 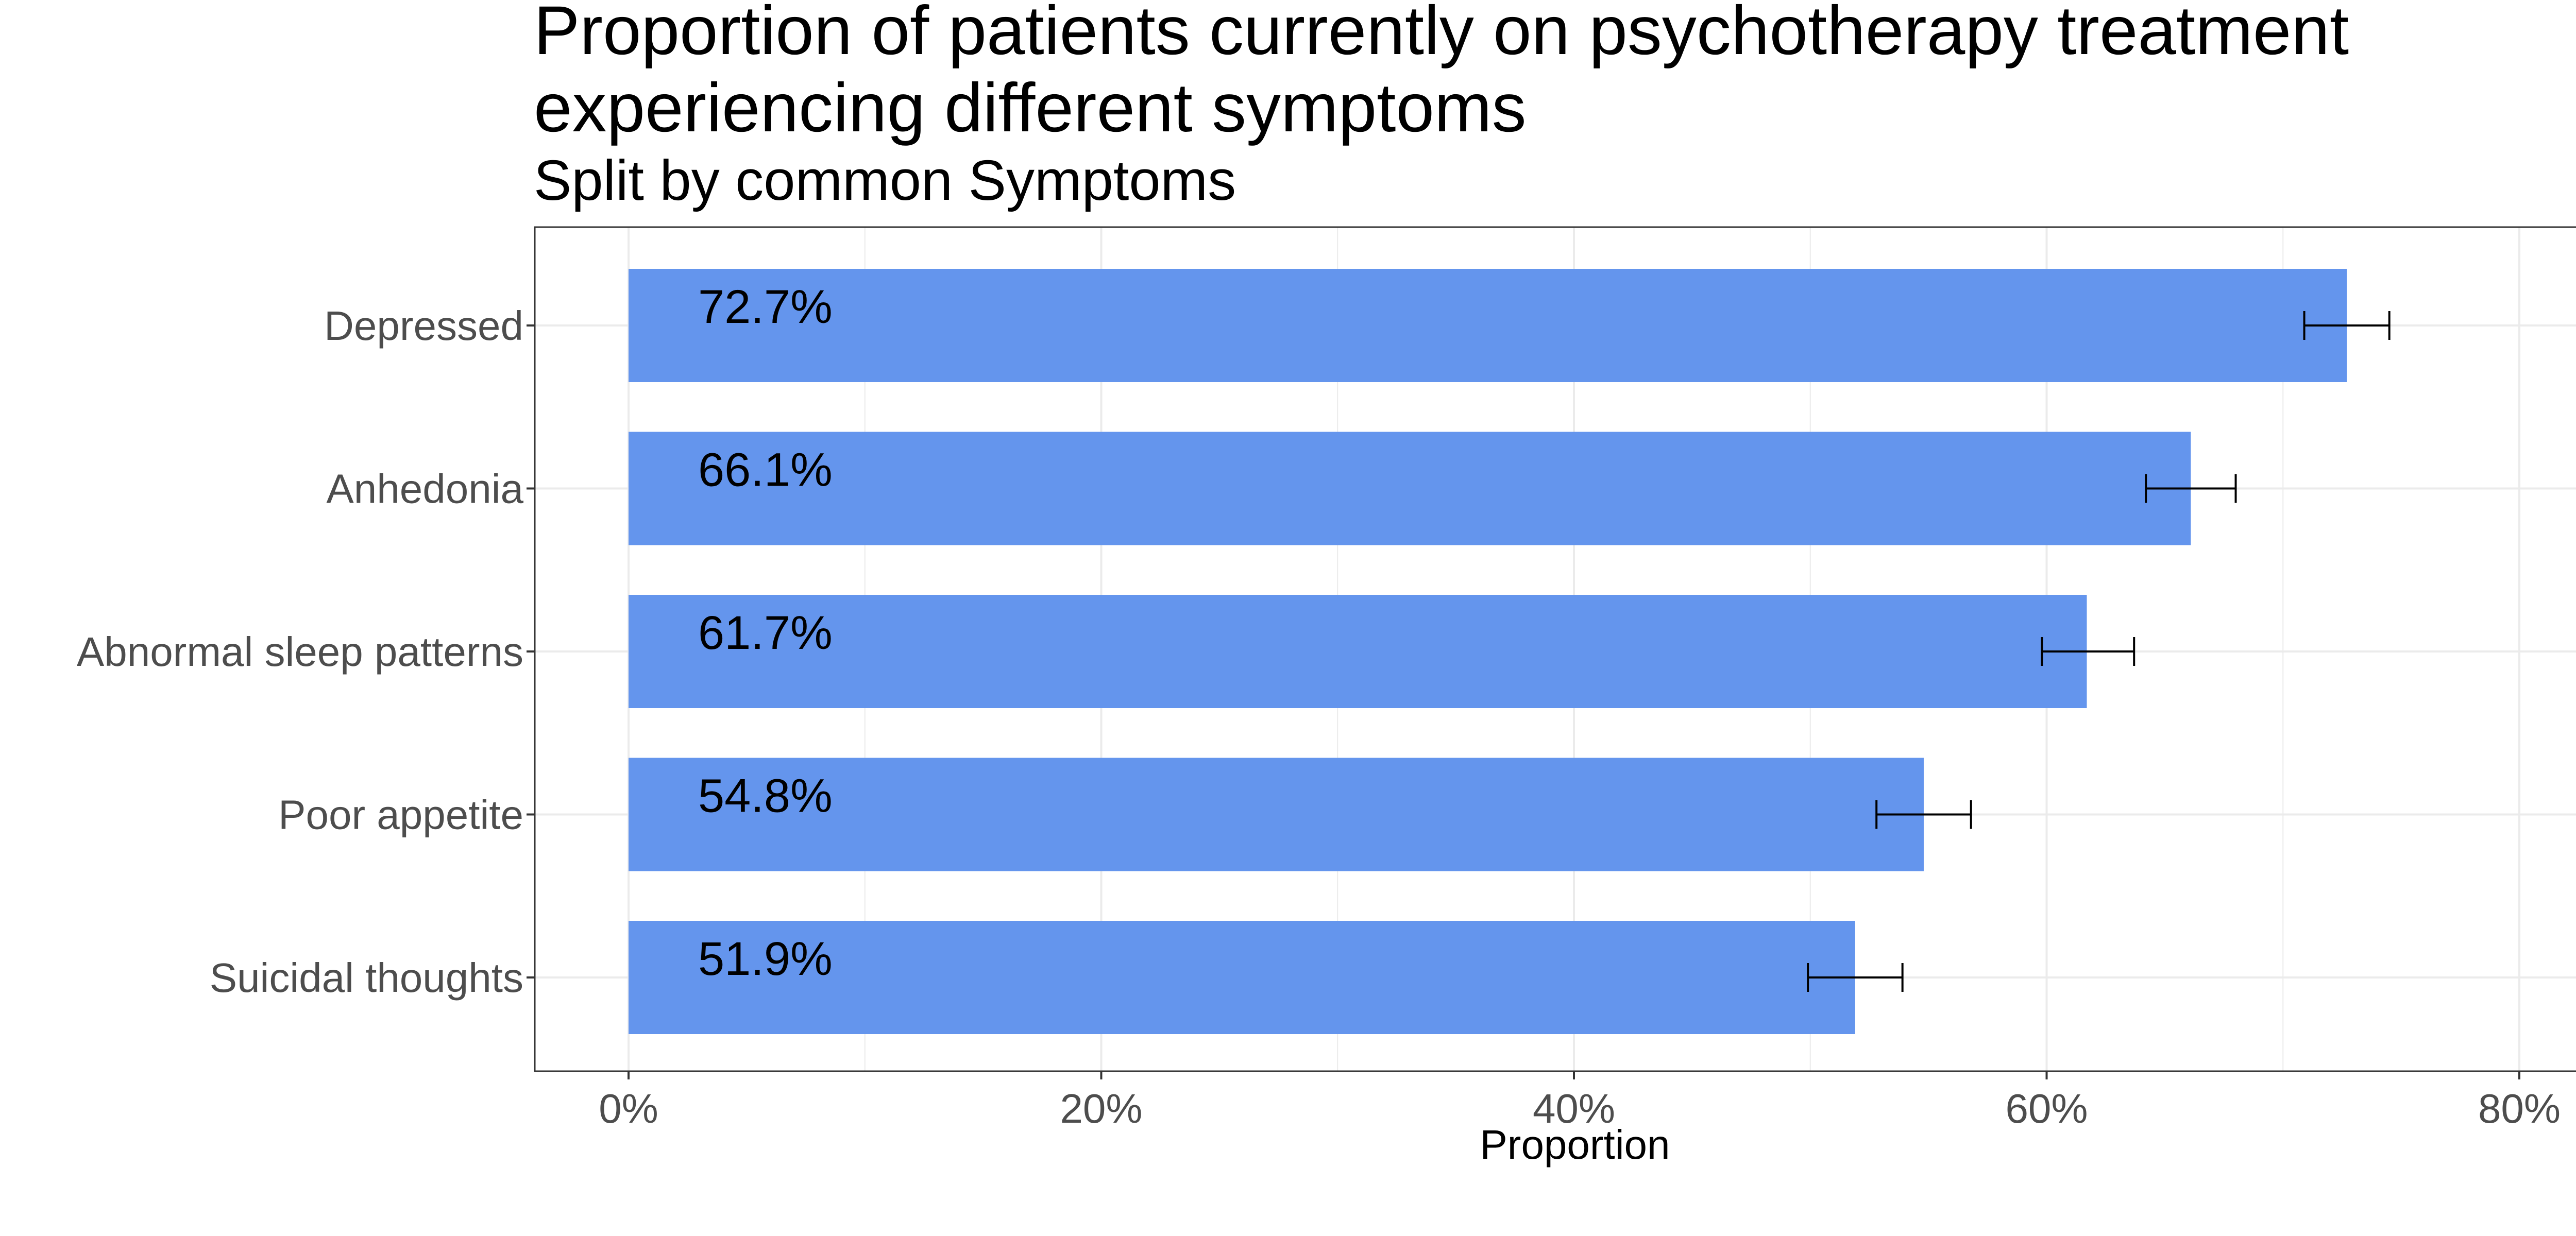 I want to click on chart-title-line-2: experiencing different symptoms, so click(x=1030, y=108).